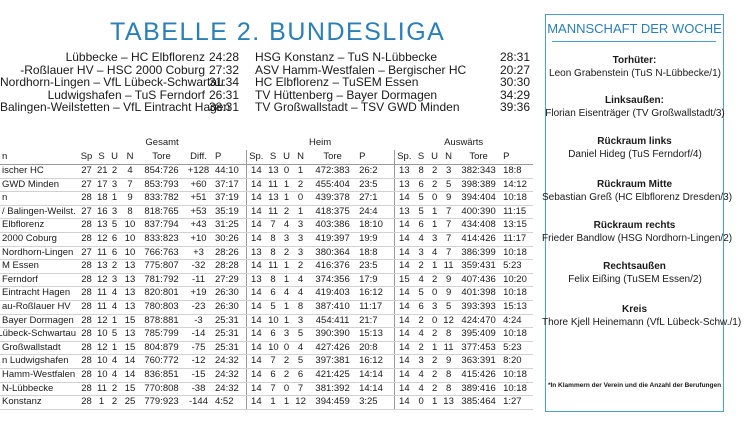 This screenshot has width=750, height=421. I want to click on table-cell: 10:20, so click(517, 280).